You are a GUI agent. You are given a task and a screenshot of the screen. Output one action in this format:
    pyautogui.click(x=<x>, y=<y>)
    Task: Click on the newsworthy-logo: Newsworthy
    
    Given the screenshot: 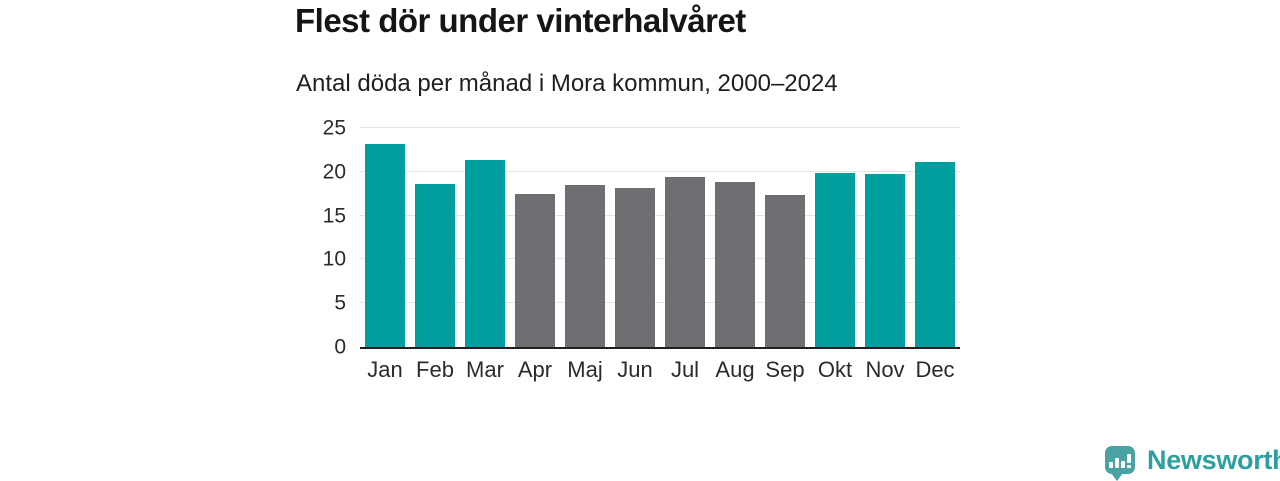 What is the action you would take?
    pyautogui.click(x=1192, y=462)
    